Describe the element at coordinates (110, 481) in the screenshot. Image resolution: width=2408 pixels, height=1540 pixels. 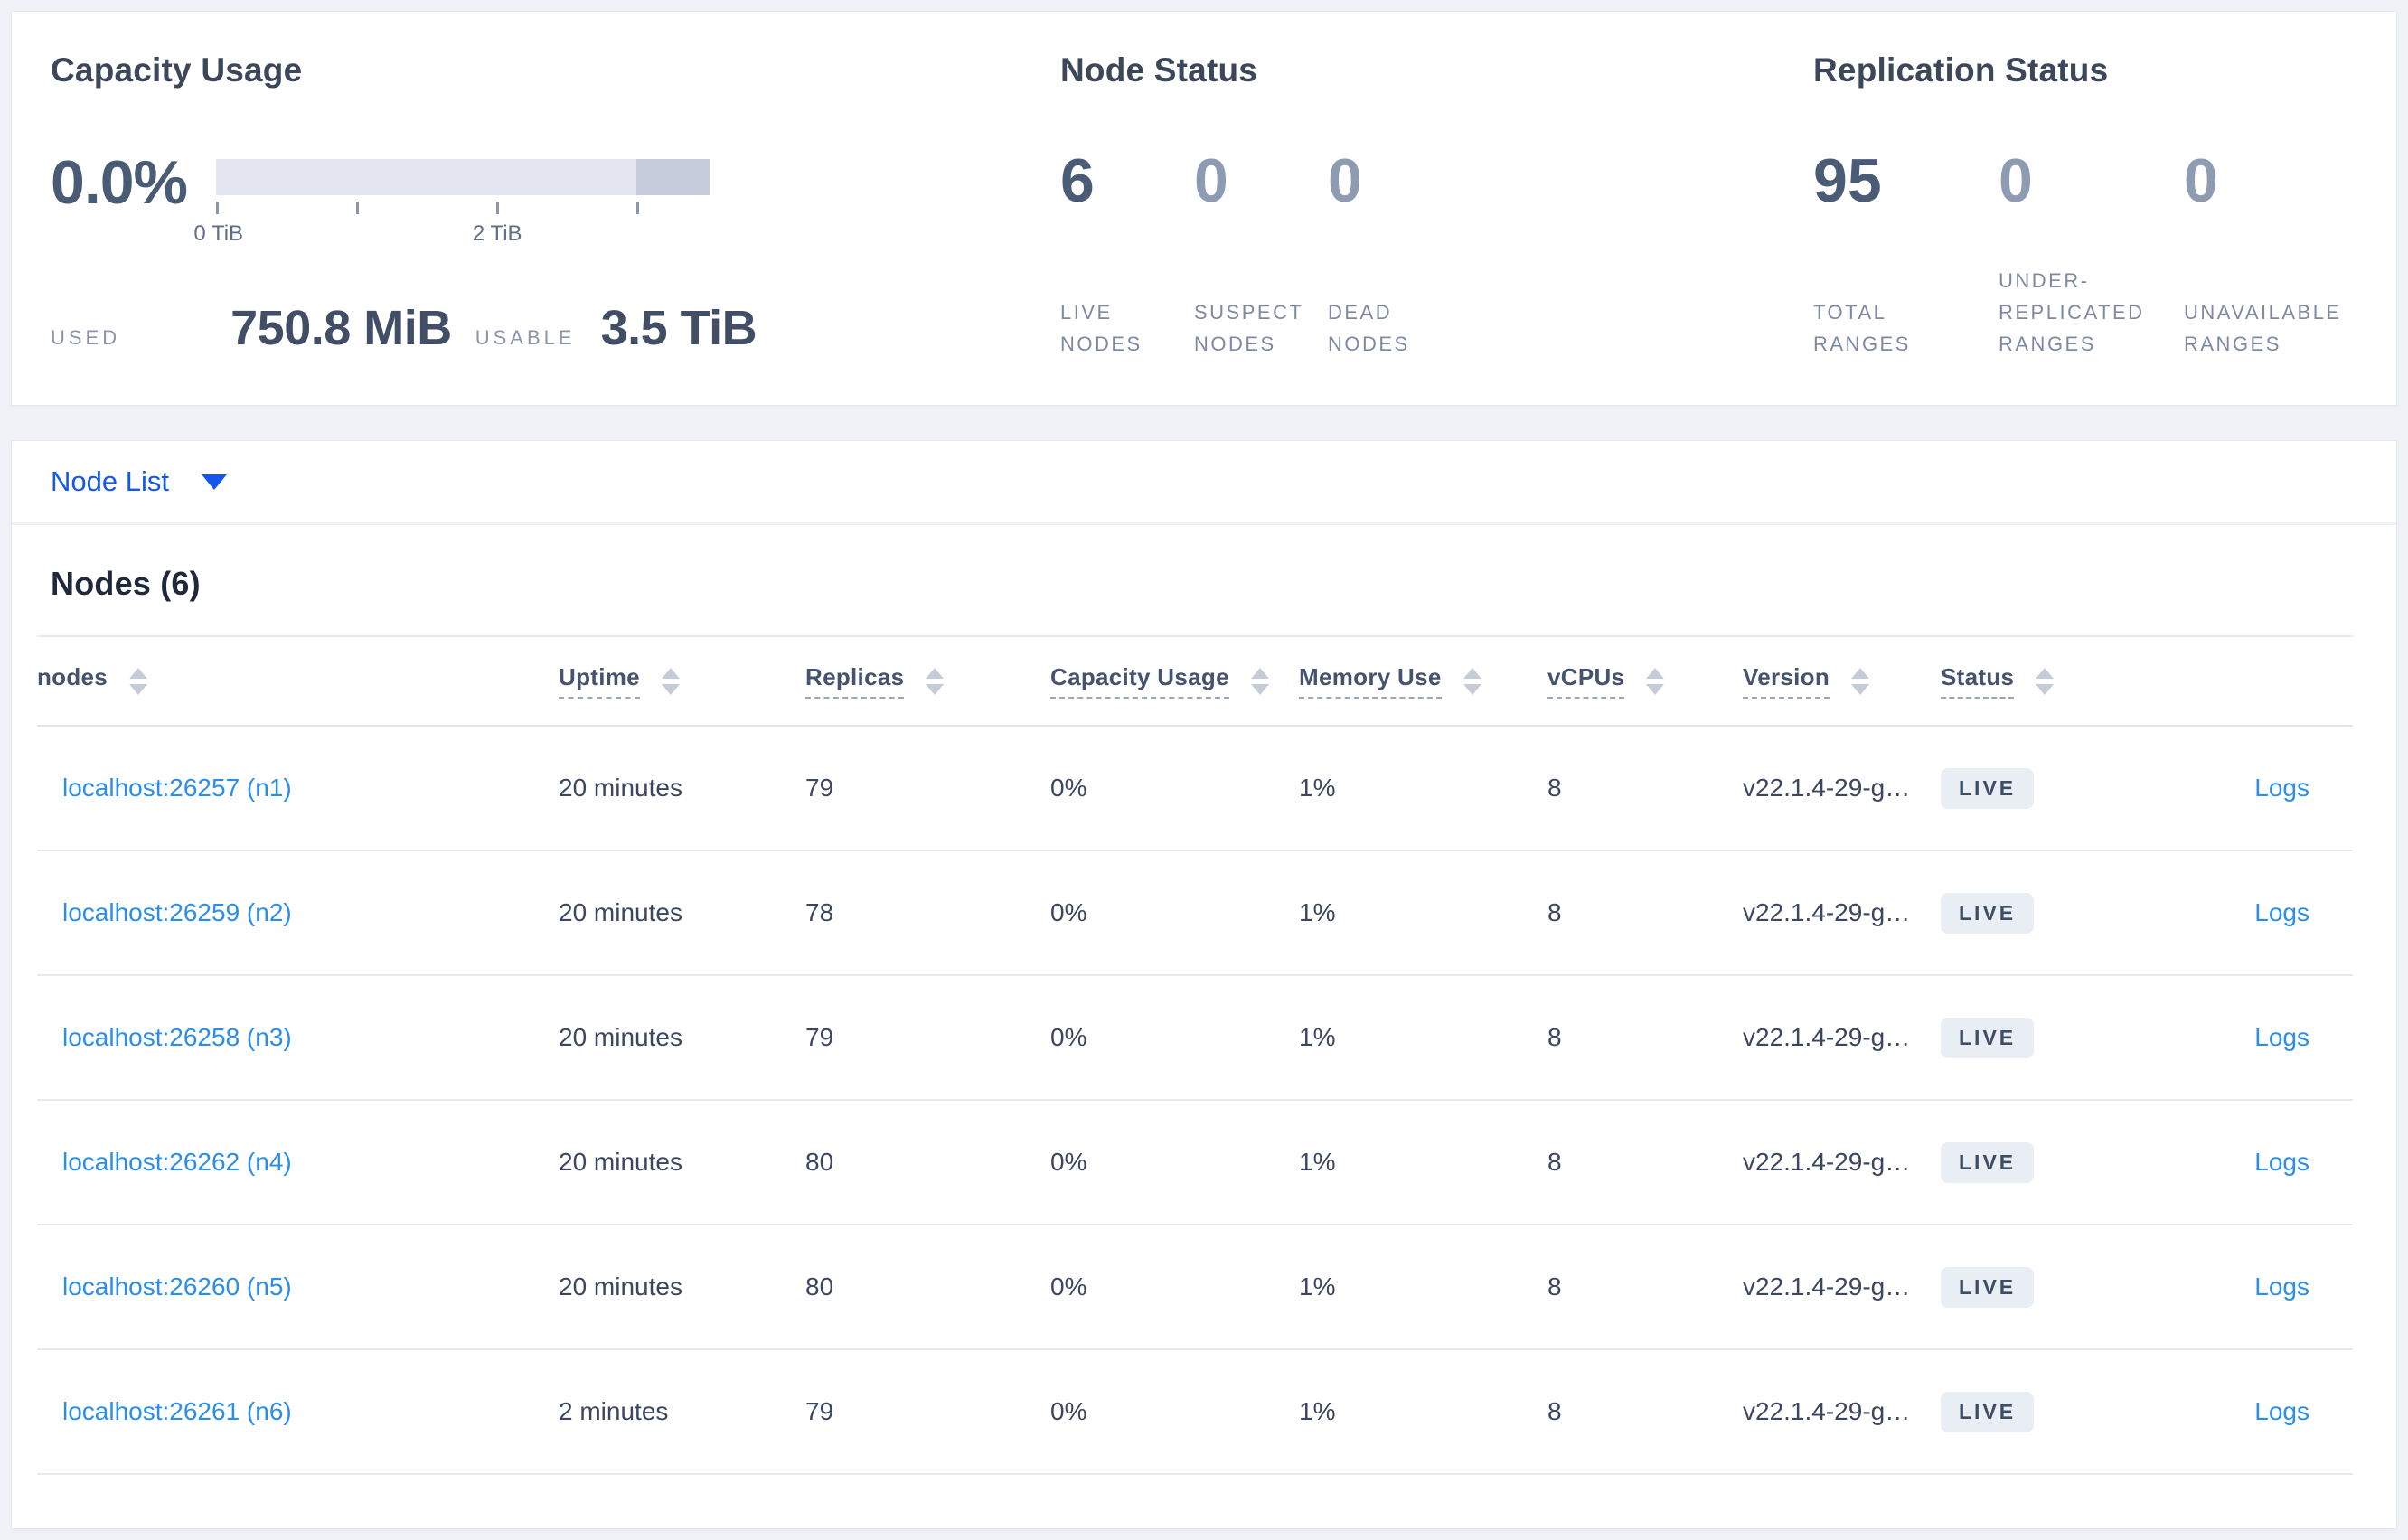
I see `node-list-dropdown-label: Node List` at that location.